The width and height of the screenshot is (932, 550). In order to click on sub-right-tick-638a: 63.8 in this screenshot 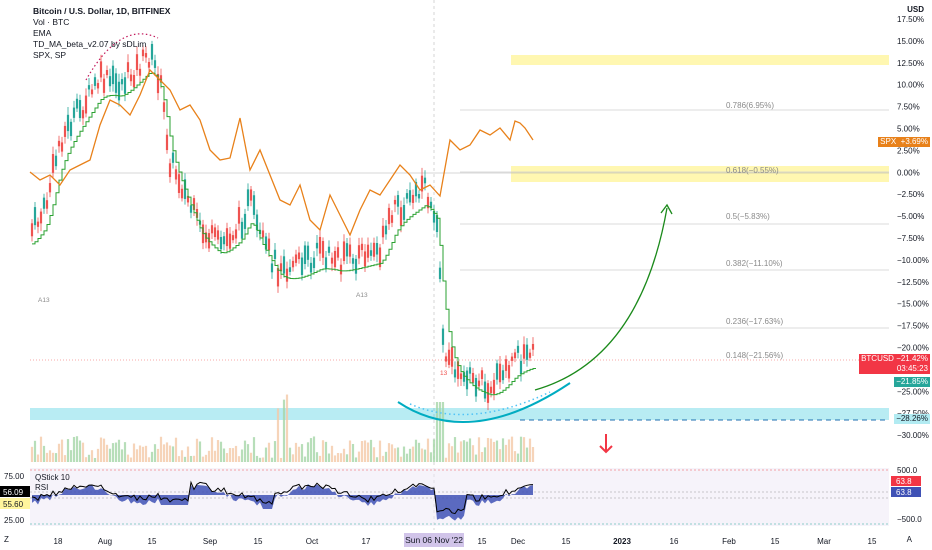, I will do `click(904, 481)`.